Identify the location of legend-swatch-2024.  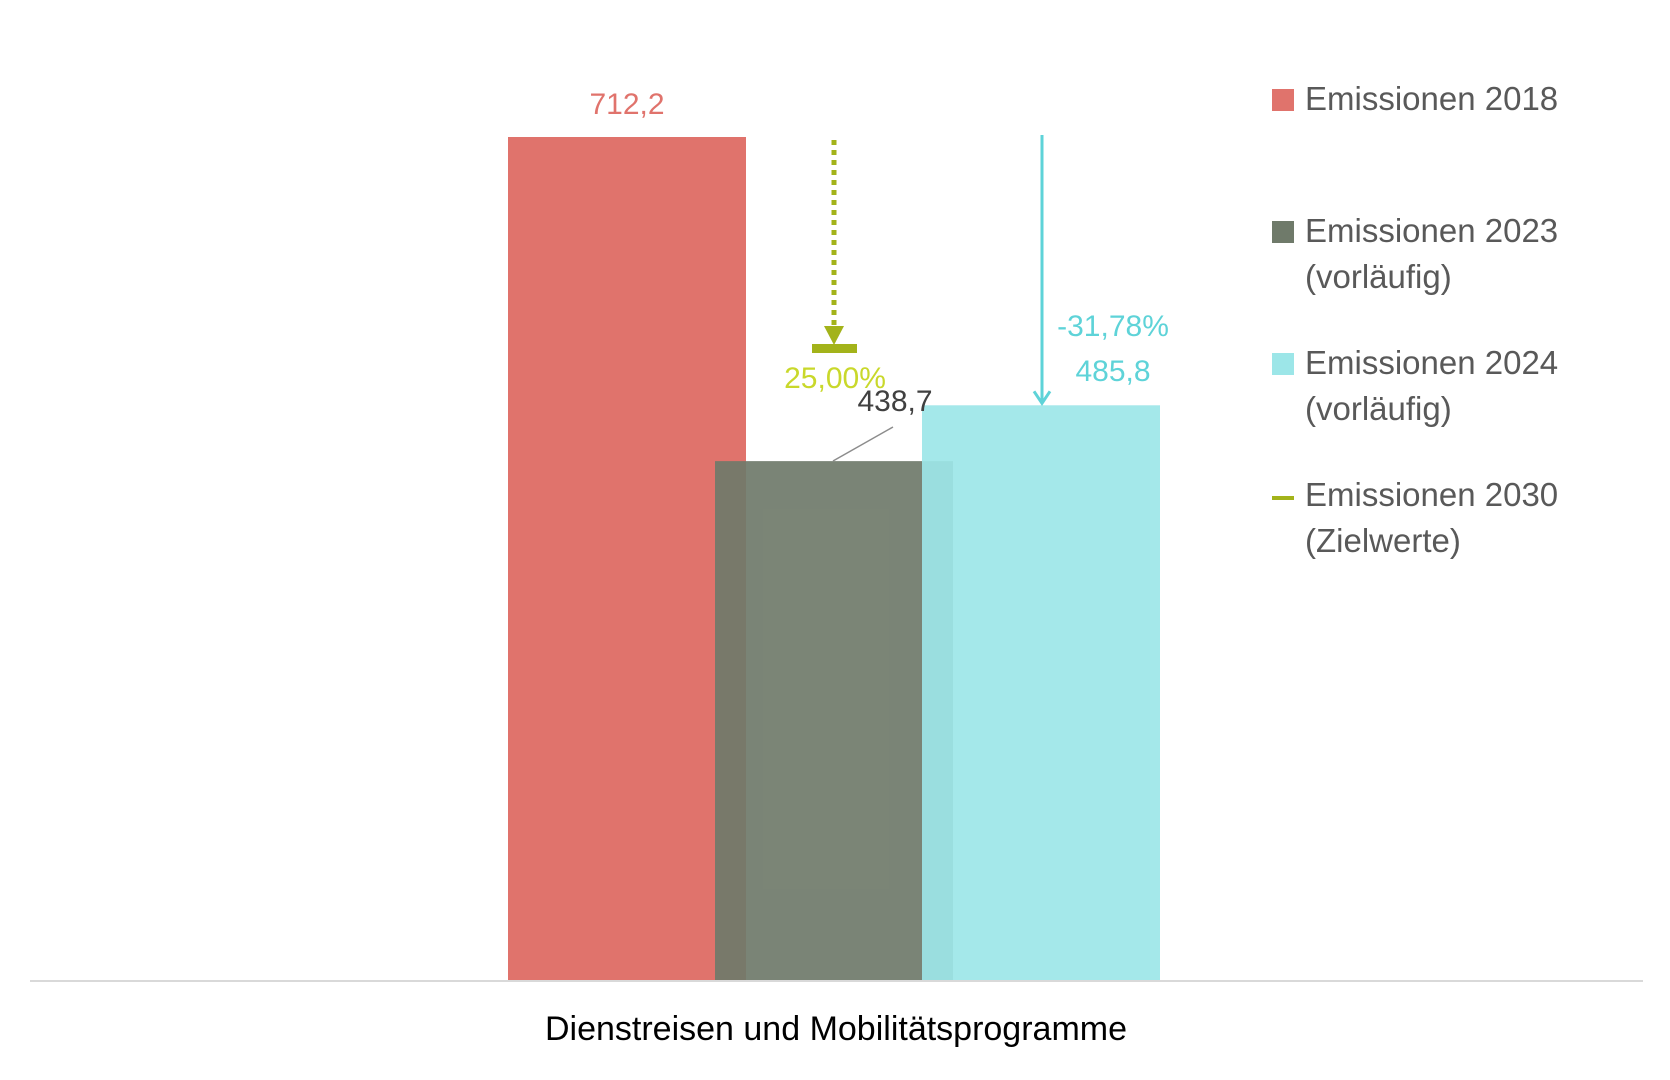
(1283, 364).